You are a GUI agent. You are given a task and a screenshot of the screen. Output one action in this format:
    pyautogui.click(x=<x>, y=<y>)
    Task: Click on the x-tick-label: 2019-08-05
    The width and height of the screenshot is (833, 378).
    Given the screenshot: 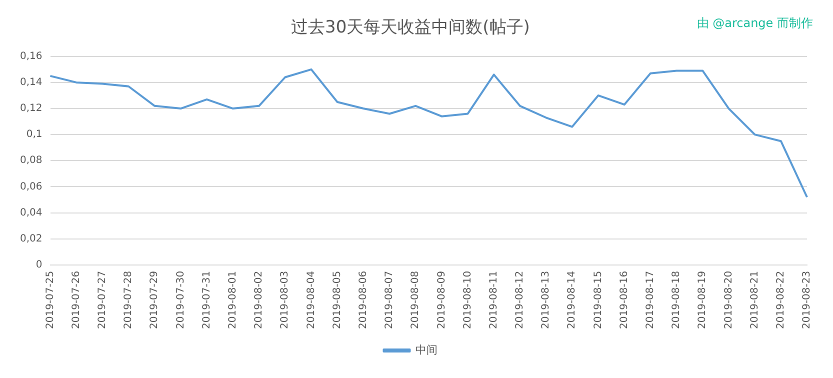 What is the action you would take?
    pyautogui.click(x=337, y=300)
    